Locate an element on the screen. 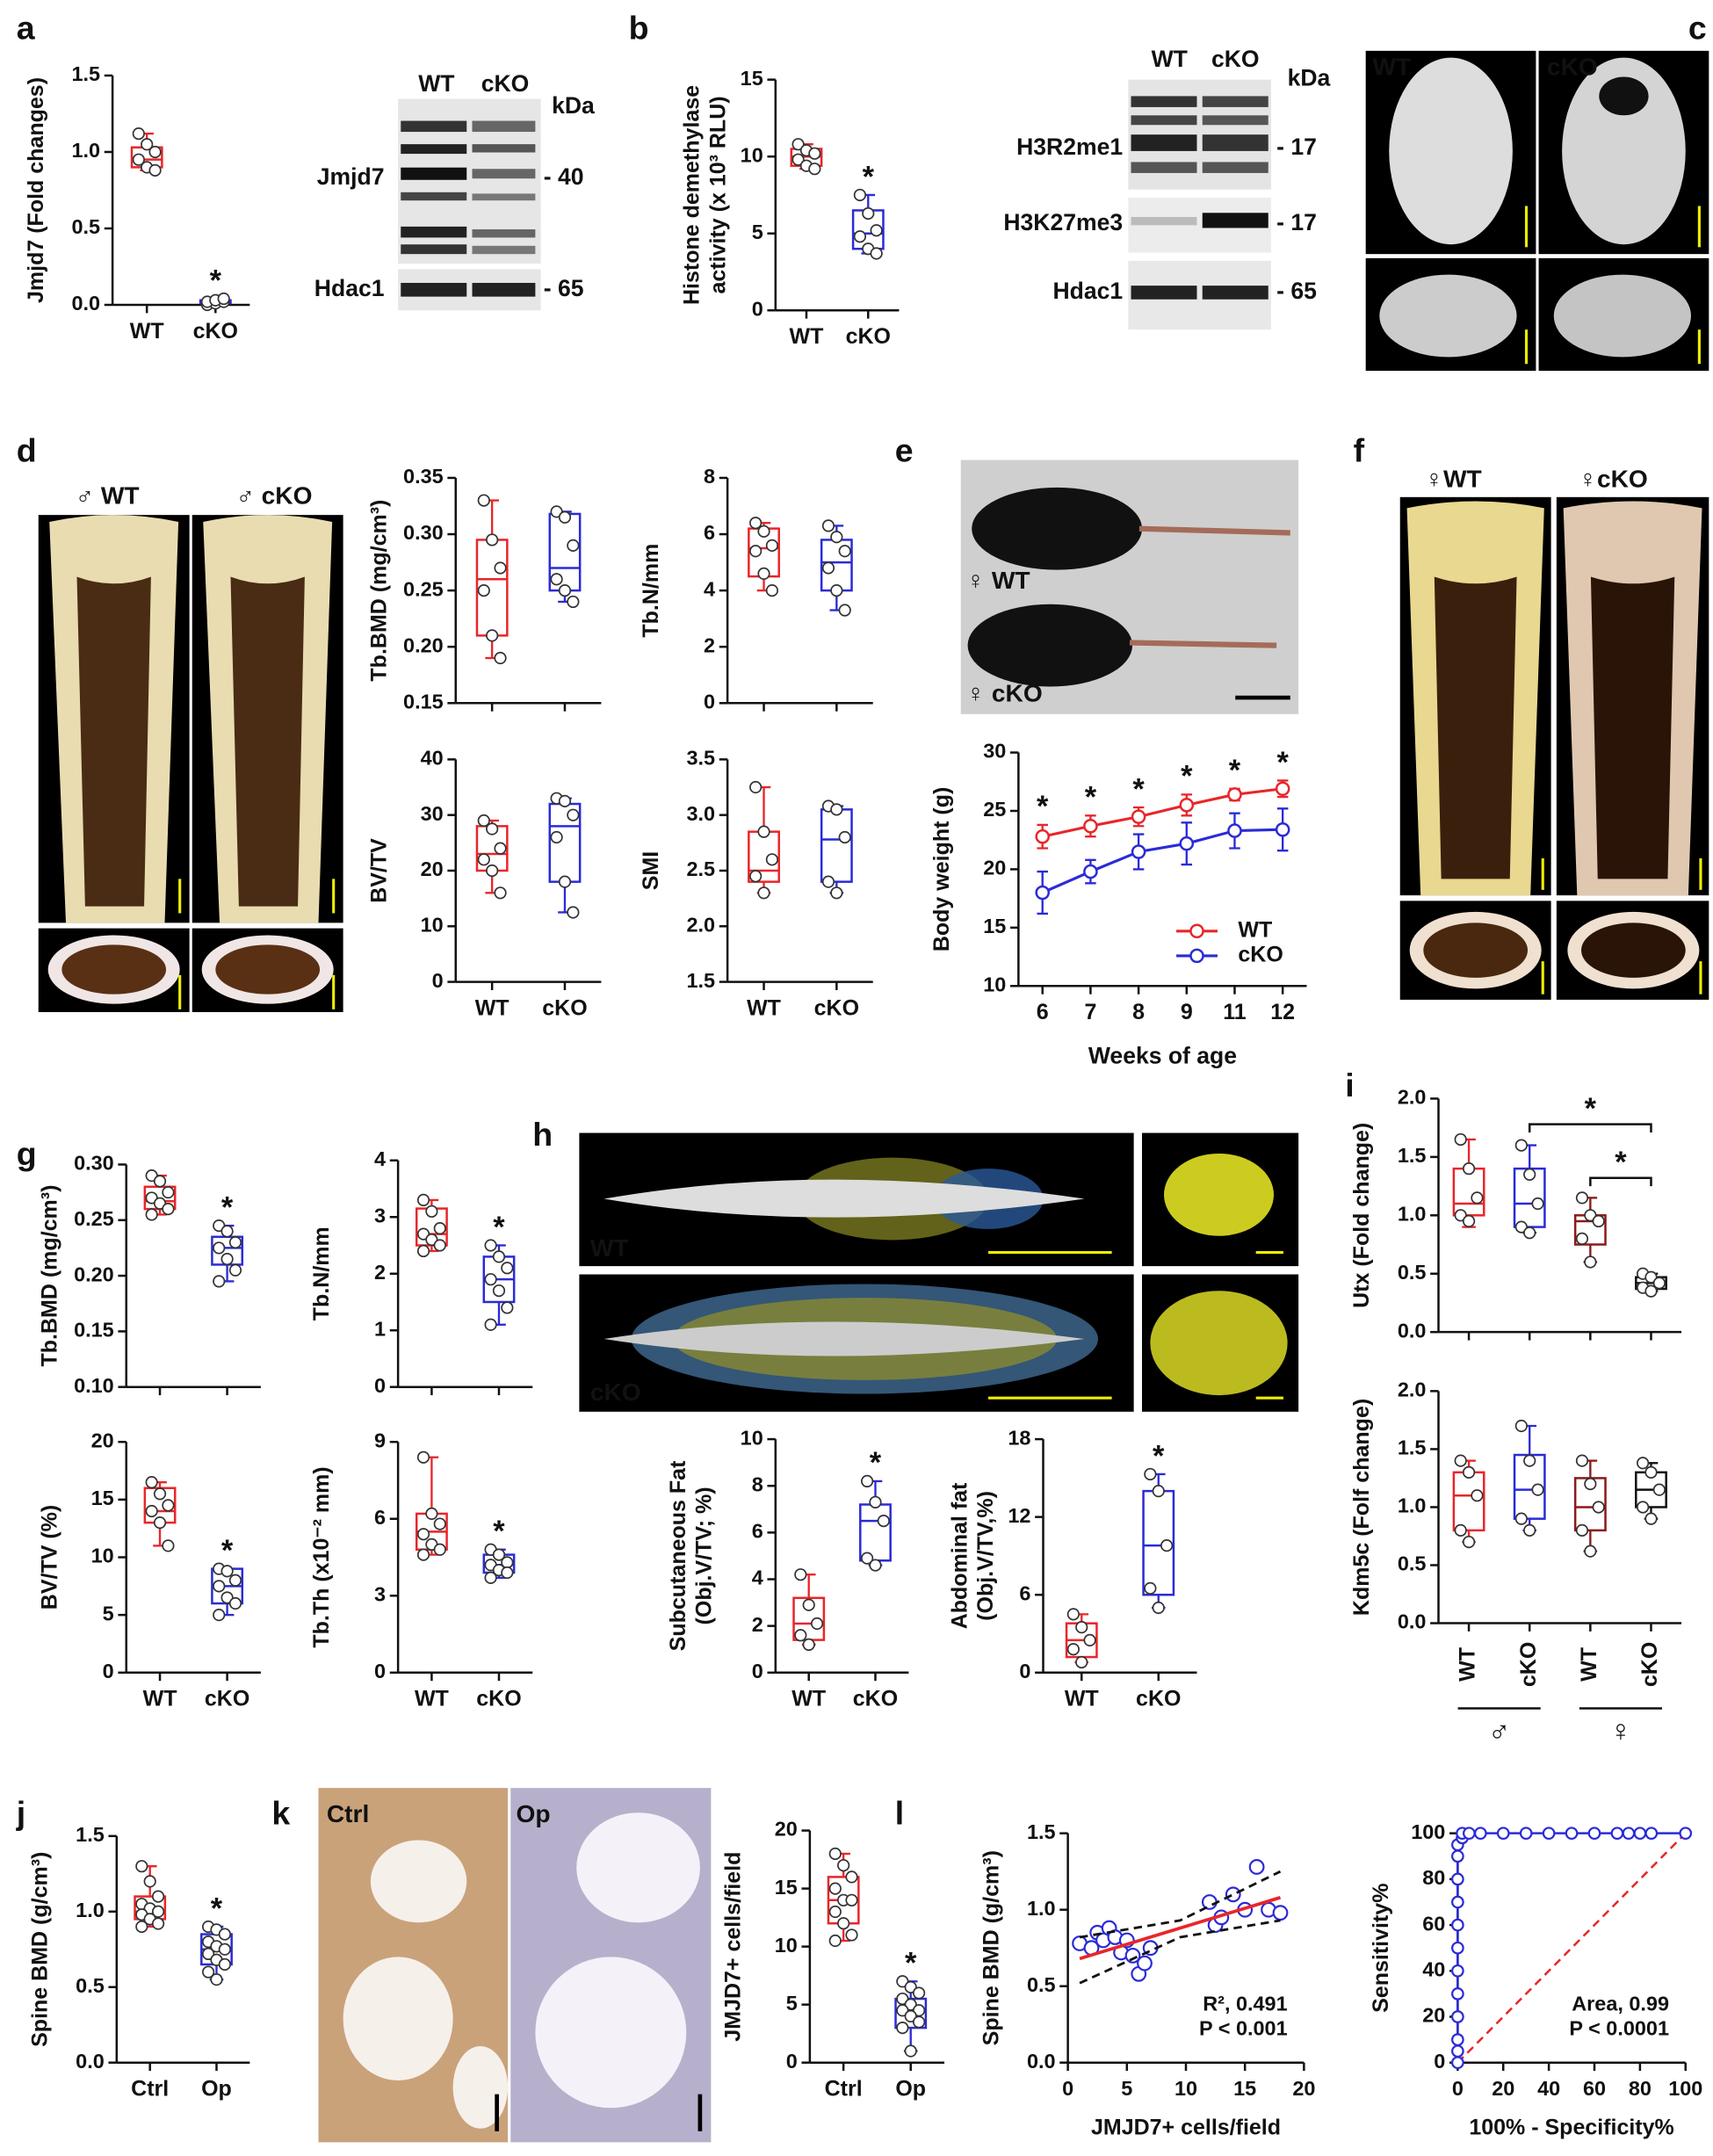 The width and height of the screenshot is (1713, 2156). x-tick-label: 6 is located at coordinates (1043, 1012).